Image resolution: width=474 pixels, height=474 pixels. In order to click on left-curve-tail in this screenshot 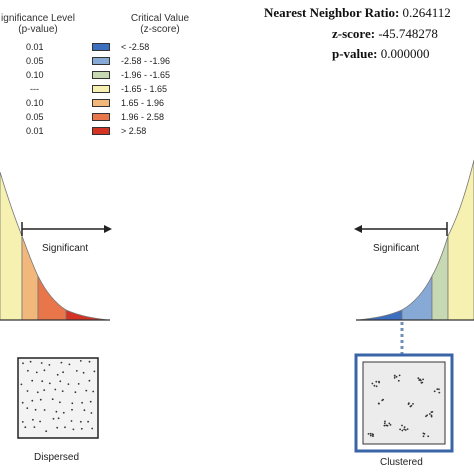, I will do `click(55, 246)`.